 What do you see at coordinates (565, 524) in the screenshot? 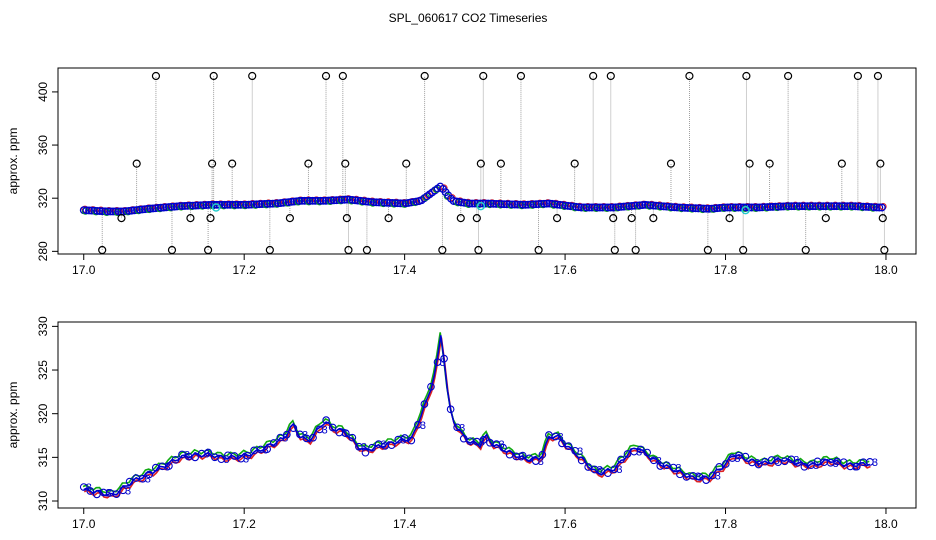
I see `bottom-x-tick-label: 17.6` at bounding box center [565, 524].